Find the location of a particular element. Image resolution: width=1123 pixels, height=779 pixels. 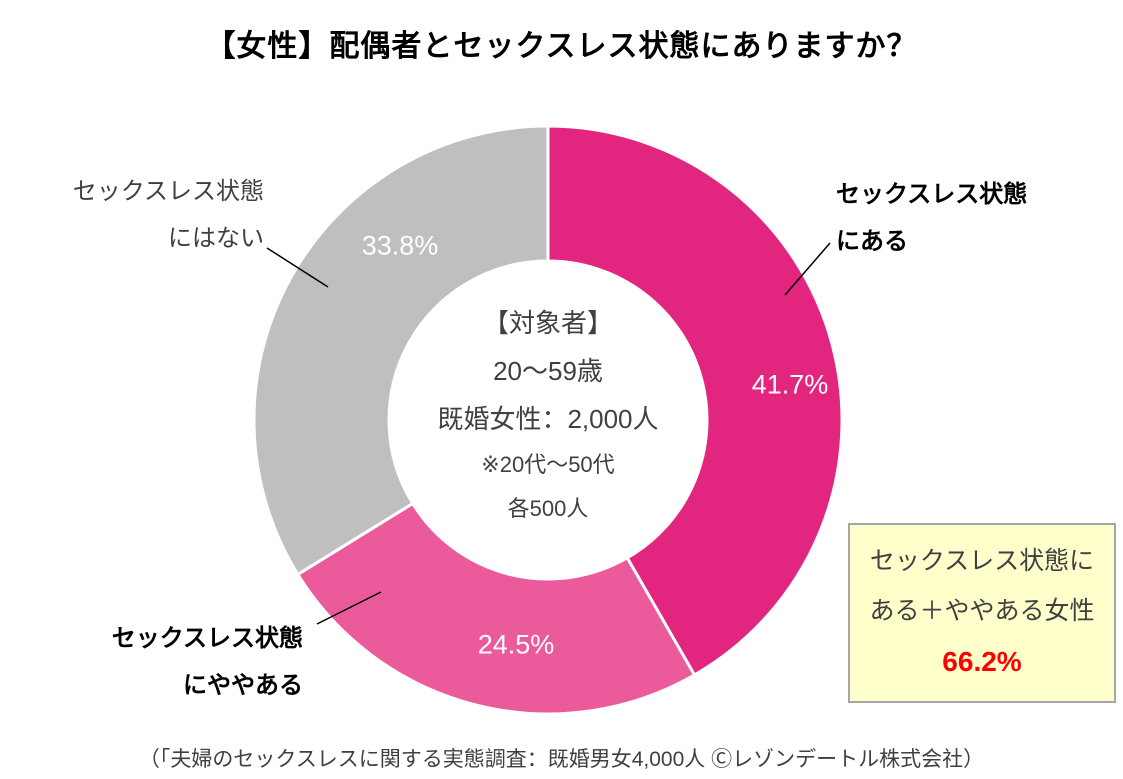

chart-title: 【女性】配偶者とセックスレス状態にありますか？ is located at coordinates (561, 46).